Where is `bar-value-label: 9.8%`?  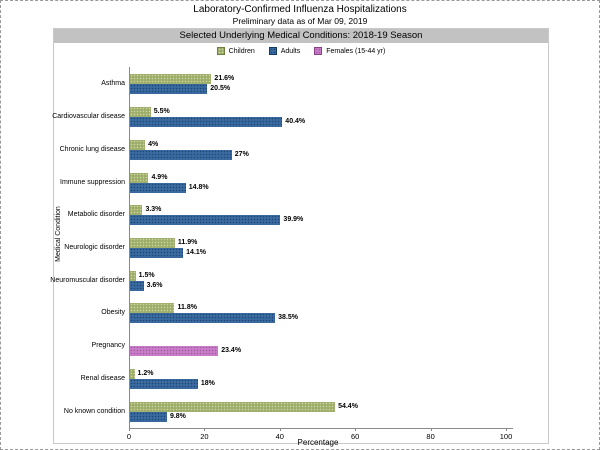 bar-value-label: 9.8% is located at coordinates (177, 416).